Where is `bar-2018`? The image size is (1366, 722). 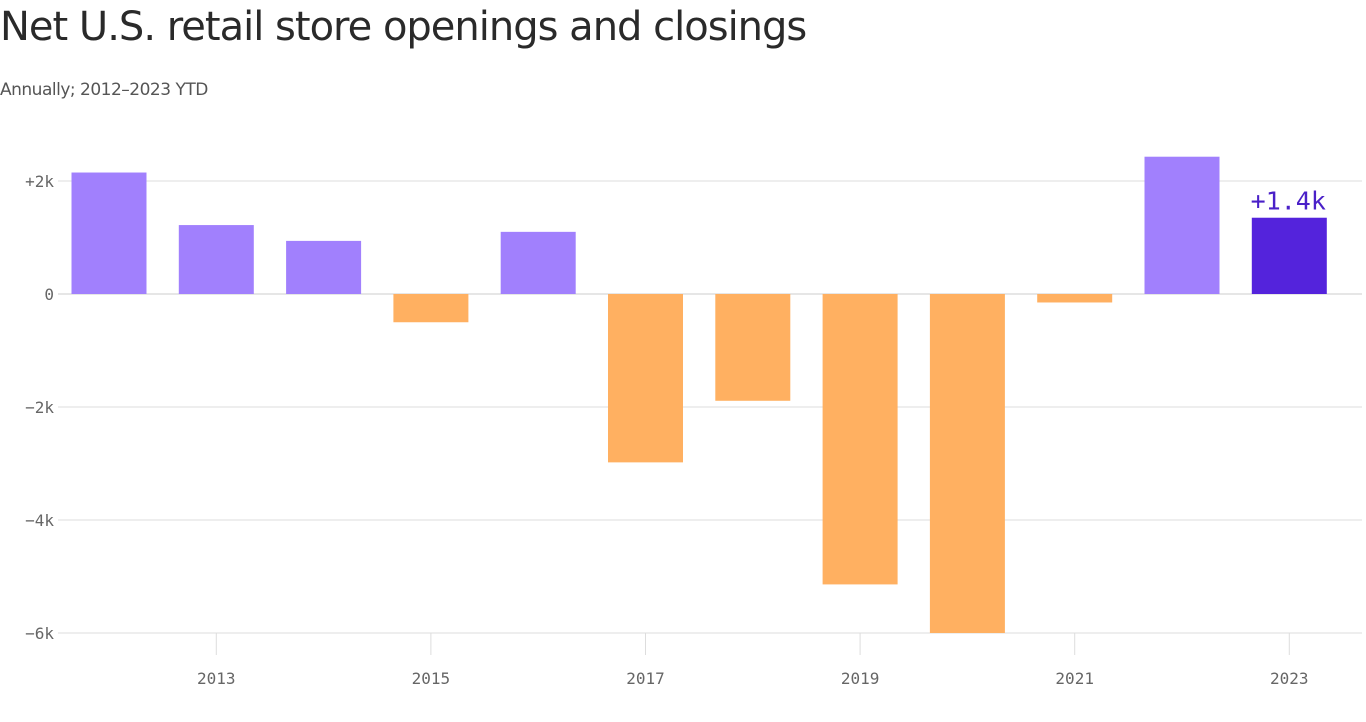 bar-2018 is located at coordinates (753, 347).